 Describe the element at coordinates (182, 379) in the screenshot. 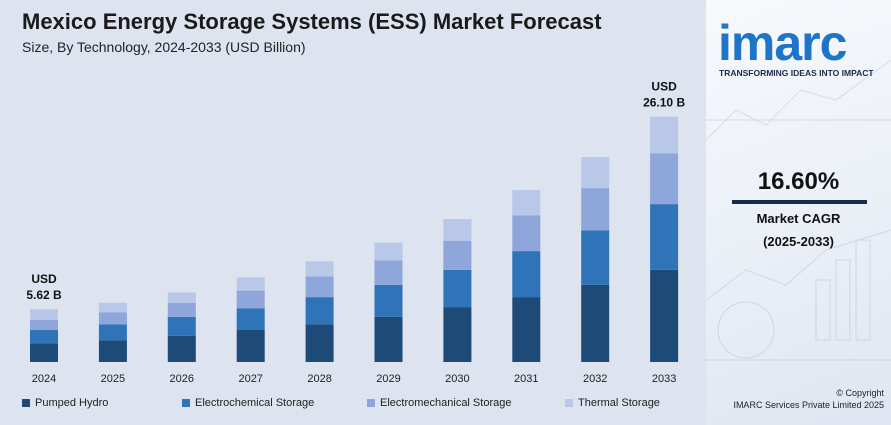

I see `x-tick-label-2026: 2026` at that location.